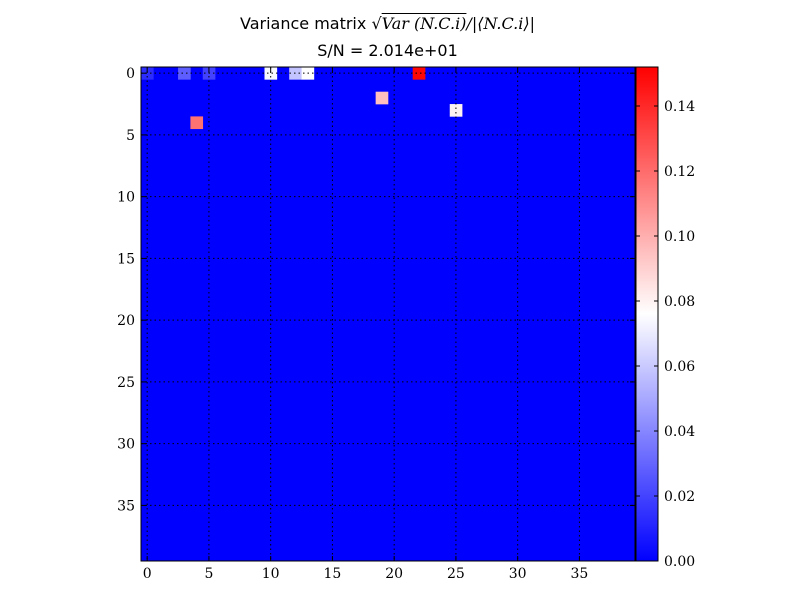 This screenshot has width=800, height=600. I want to click on x-tick-label: 0, so click(147, 574).